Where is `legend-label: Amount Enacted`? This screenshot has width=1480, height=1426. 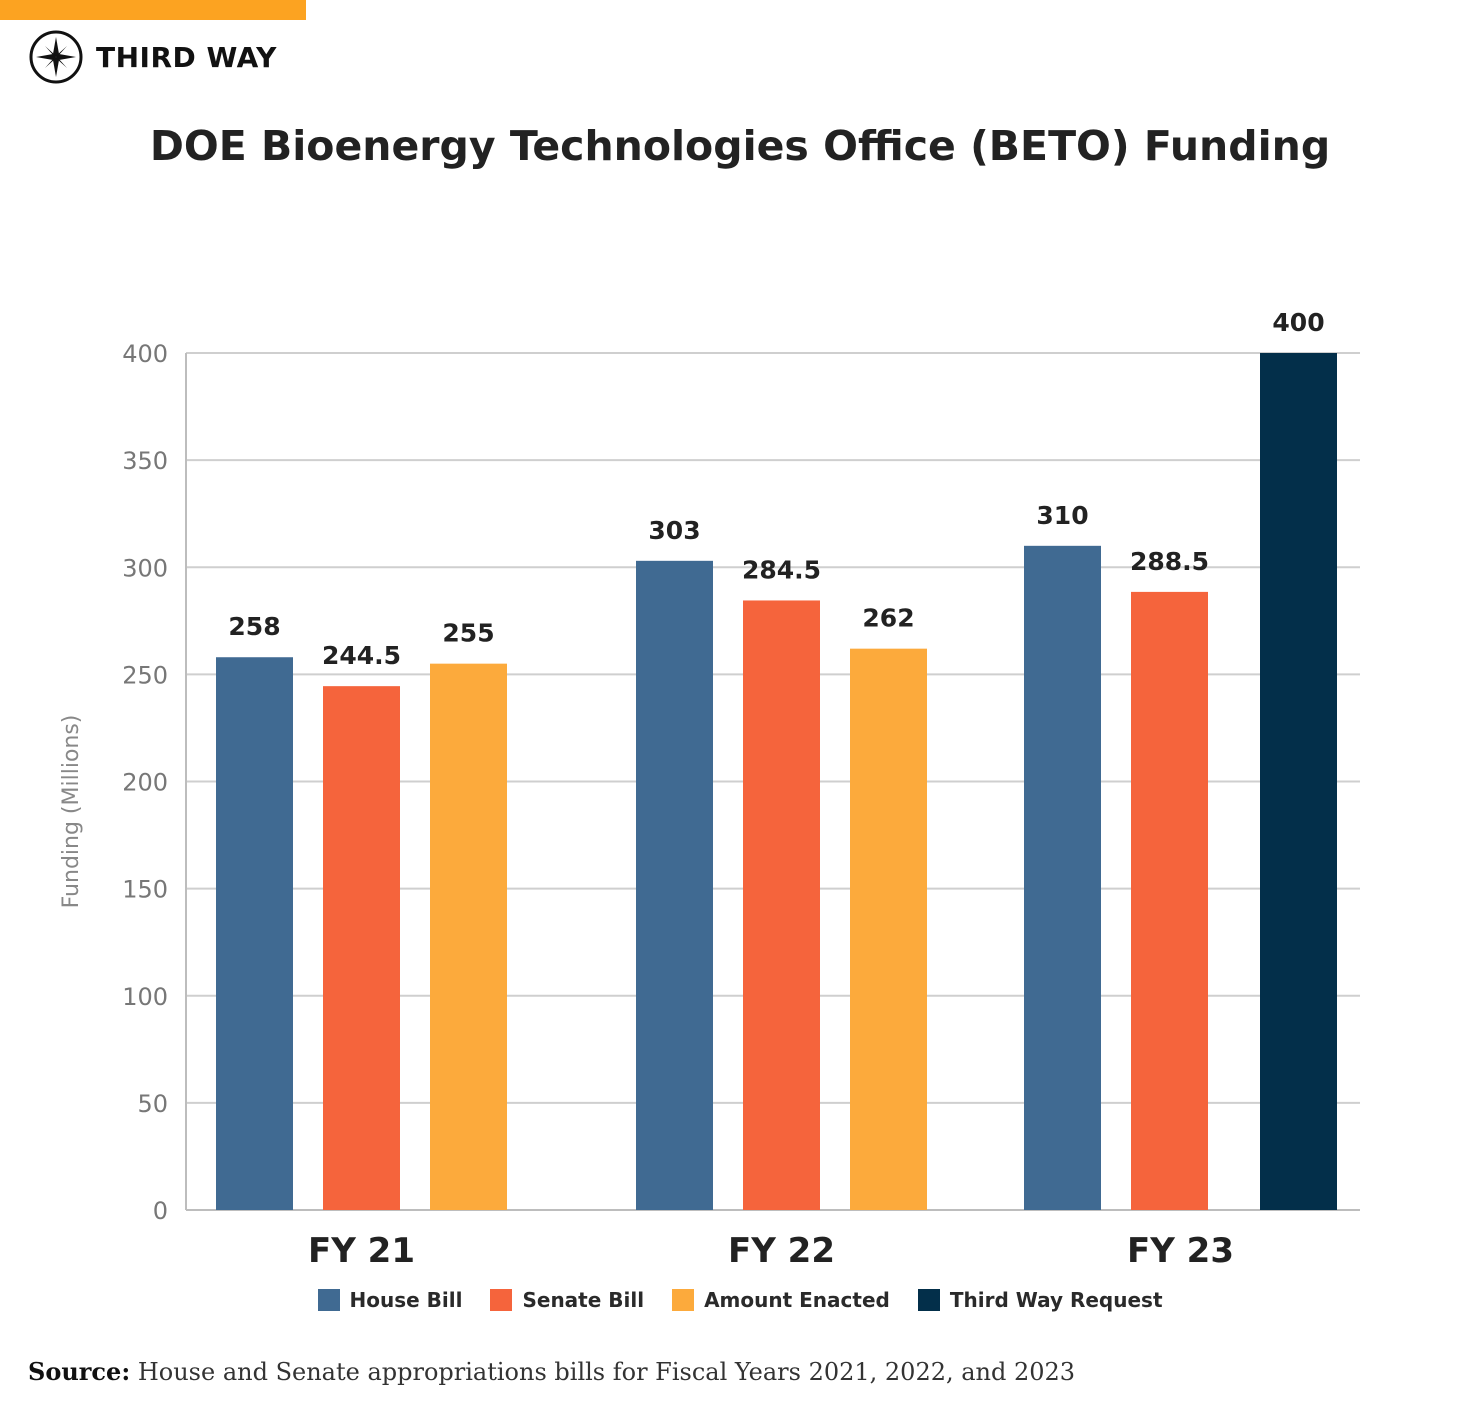 legend-label: Amount Enacted is located at coordinates (797, 1300).